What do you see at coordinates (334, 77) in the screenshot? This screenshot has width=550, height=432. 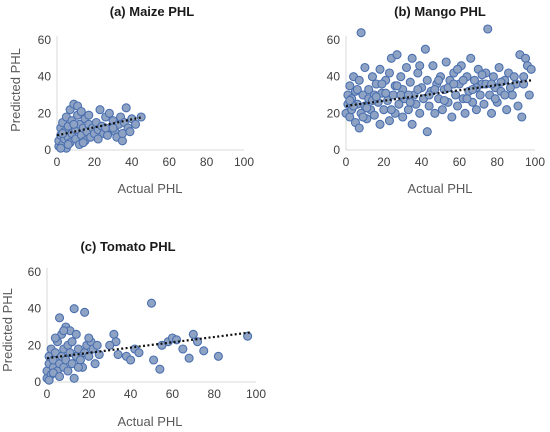 I see `mango-y-tick-label: 40` at bounding box center [334, 77].